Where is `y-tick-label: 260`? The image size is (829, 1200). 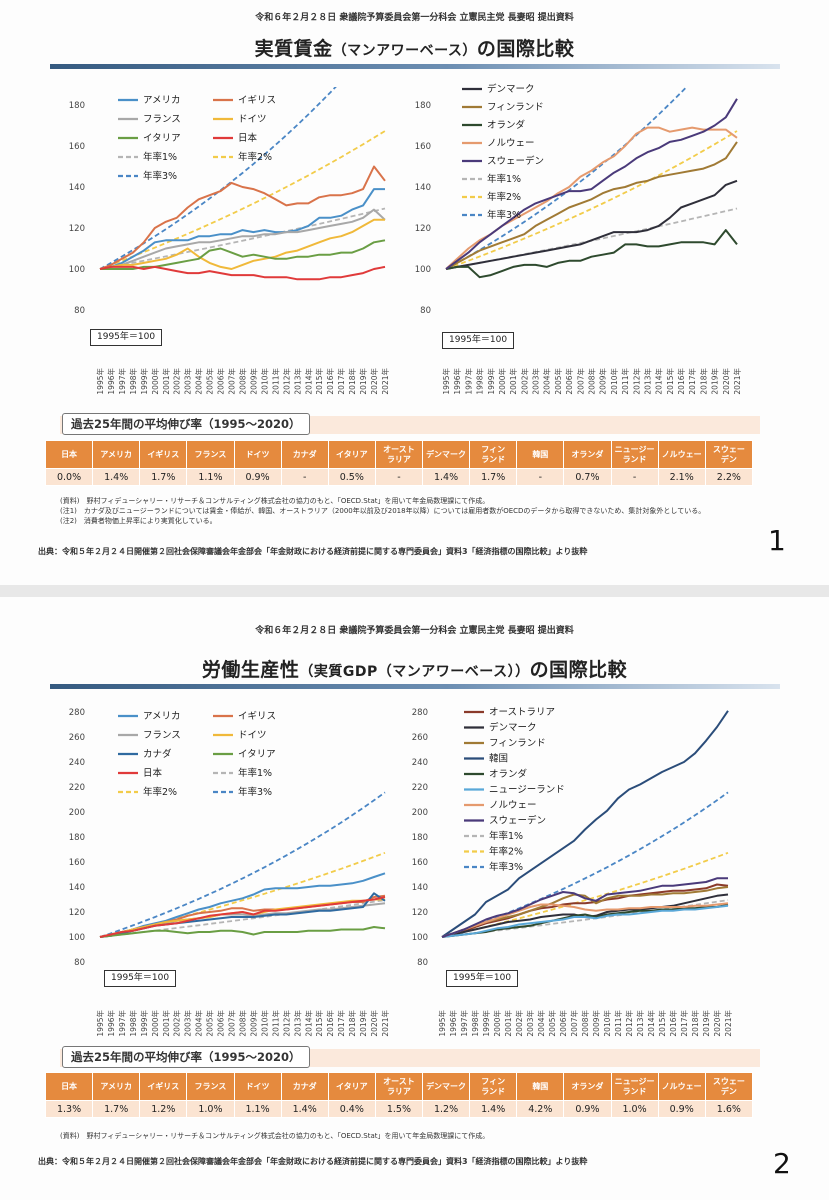
y-tick-label: 260 is located at coordinates (420, 738).